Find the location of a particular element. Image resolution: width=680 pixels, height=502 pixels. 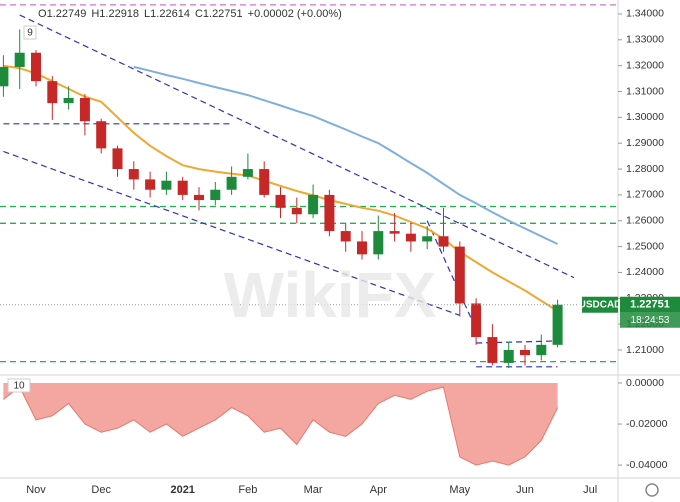

y-tick-label: -0.04000 is located at coordinates (647, 465).